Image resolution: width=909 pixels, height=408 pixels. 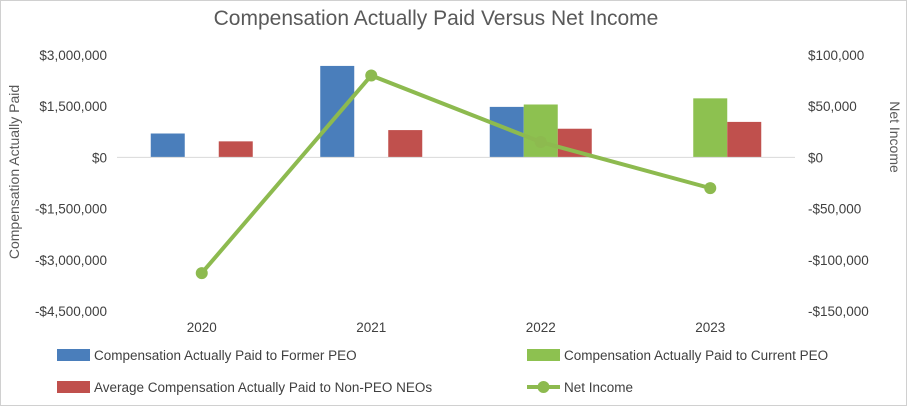 What do you see at coordinates (815, 157) in the screenshot?
I see `y2-tick-label: $0` at bounding box center [815, 157].